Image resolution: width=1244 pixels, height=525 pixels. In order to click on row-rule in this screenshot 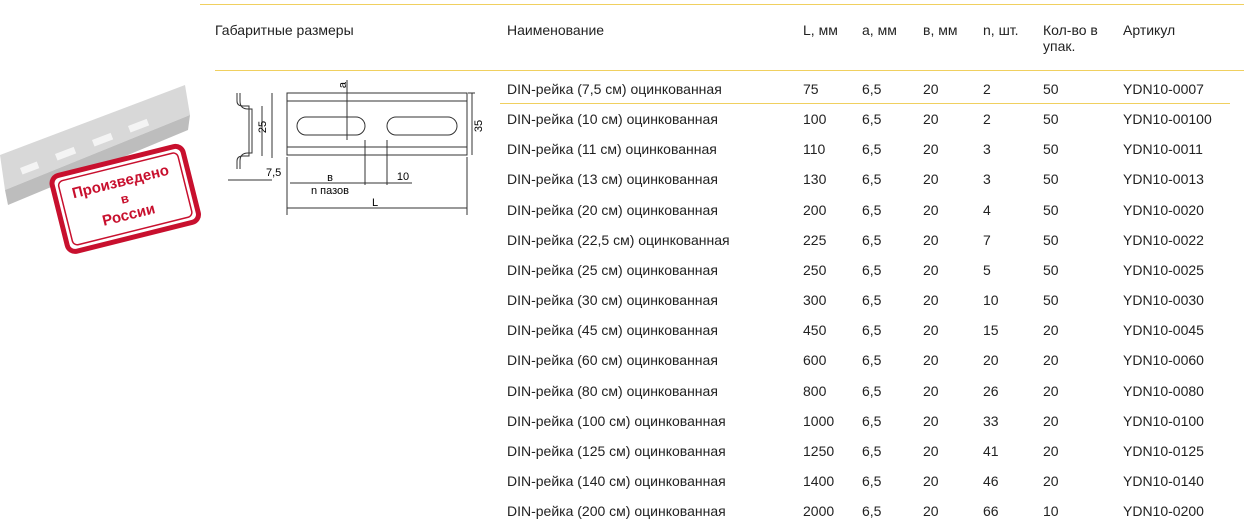, I will do `click(865, 103)`.